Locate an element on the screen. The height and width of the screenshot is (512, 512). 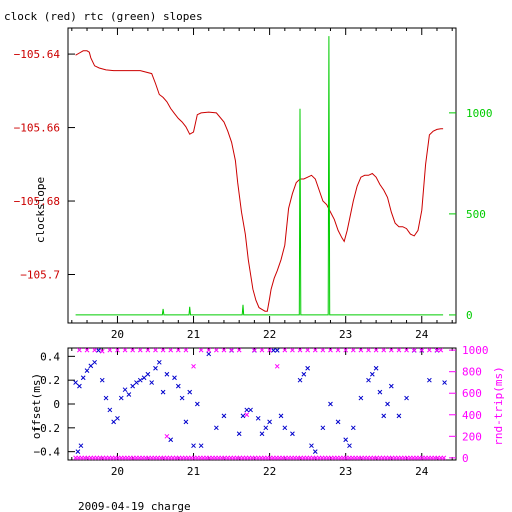
y-right-tick-label: 0 is located at coordinates (465, 458).